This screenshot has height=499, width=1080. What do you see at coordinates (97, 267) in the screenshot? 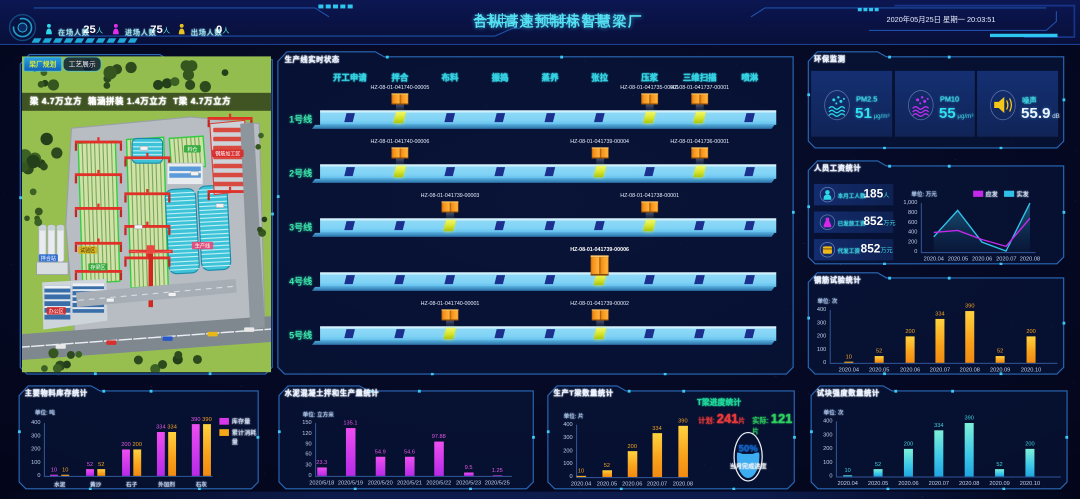
I see `svg-text: 存梁区` at bounding box center [97, 267].